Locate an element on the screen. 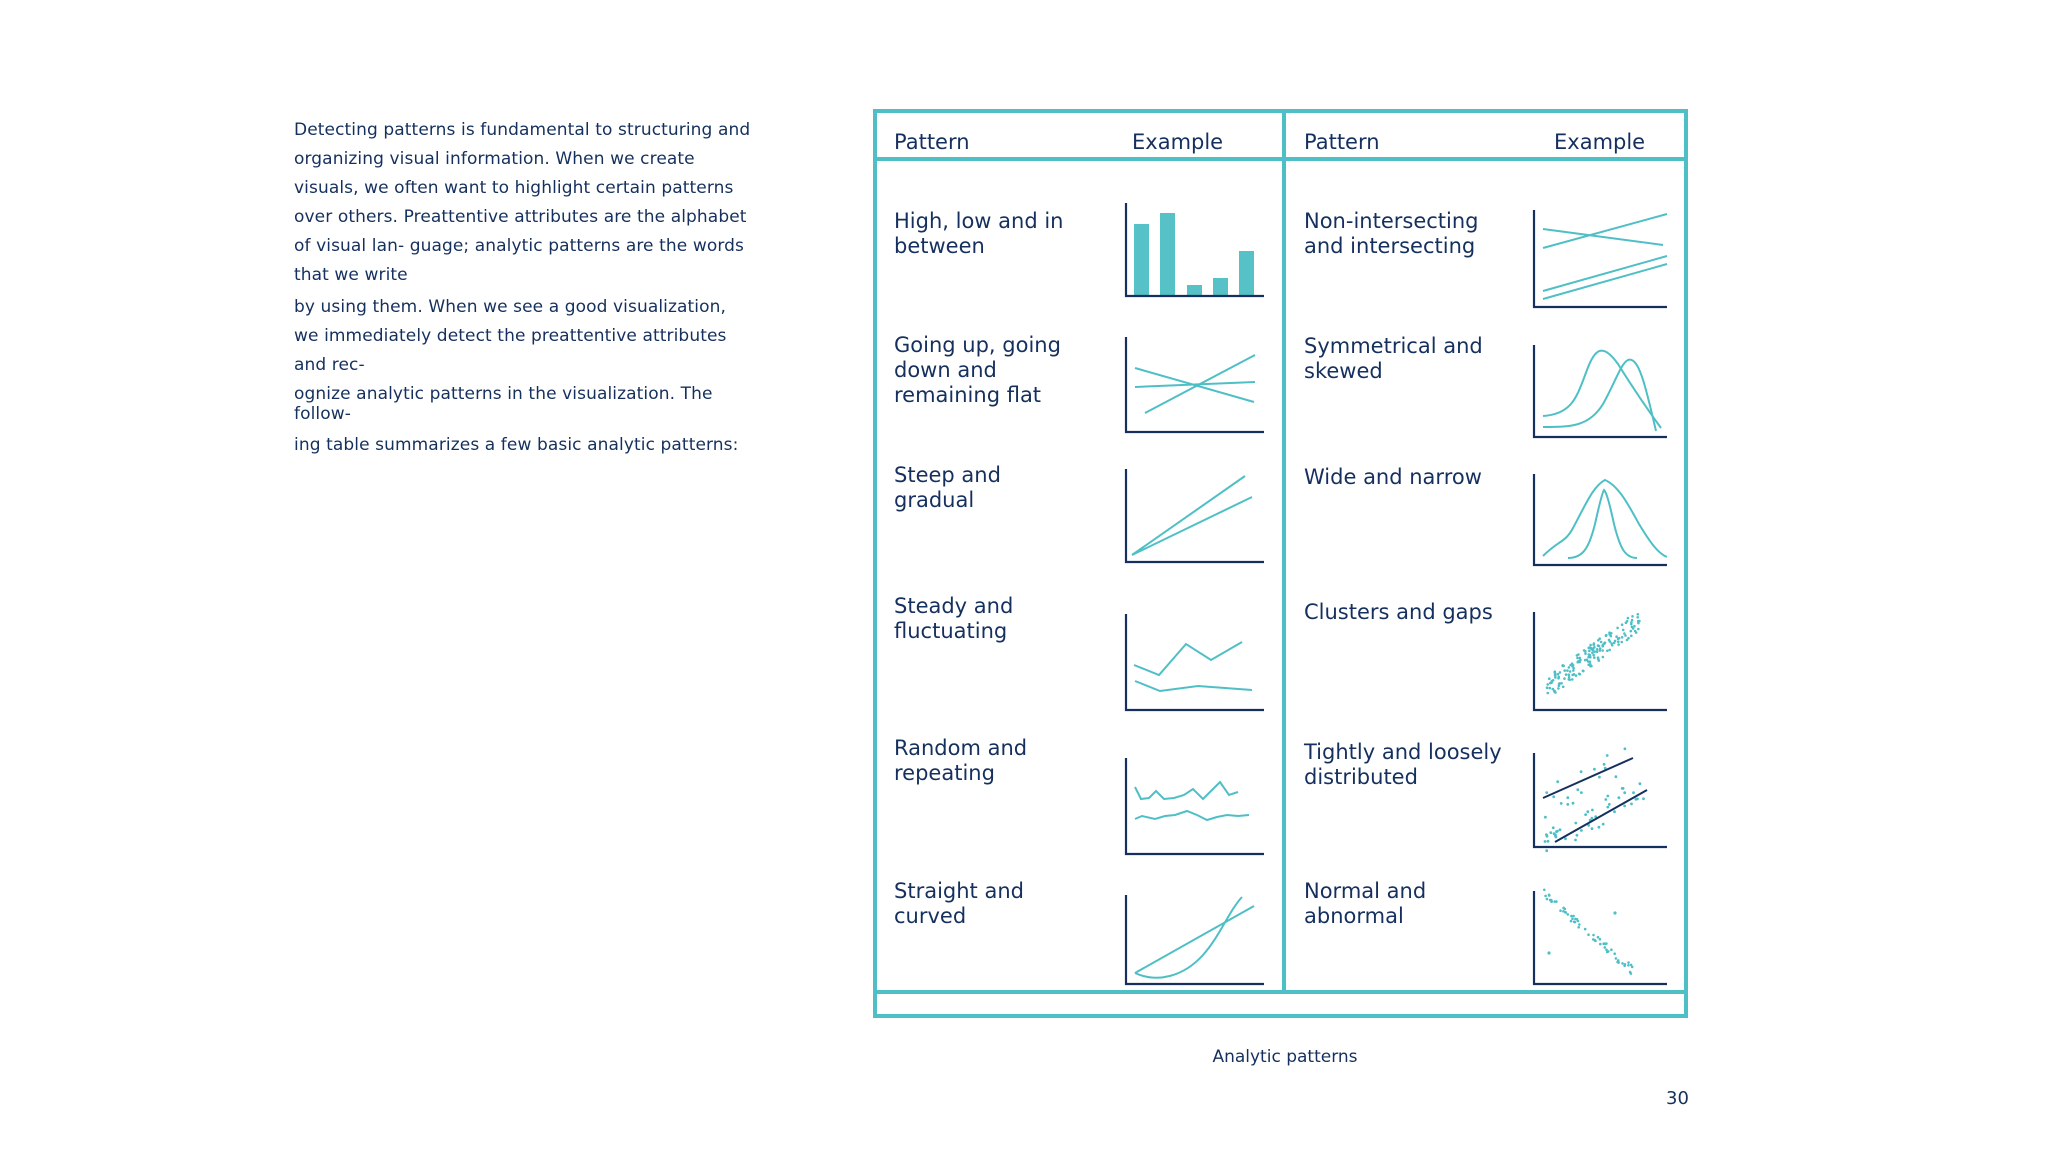 The image size is (2048, 1152). pattern-label: Steep and gradual is located at coordinates (947, 487).